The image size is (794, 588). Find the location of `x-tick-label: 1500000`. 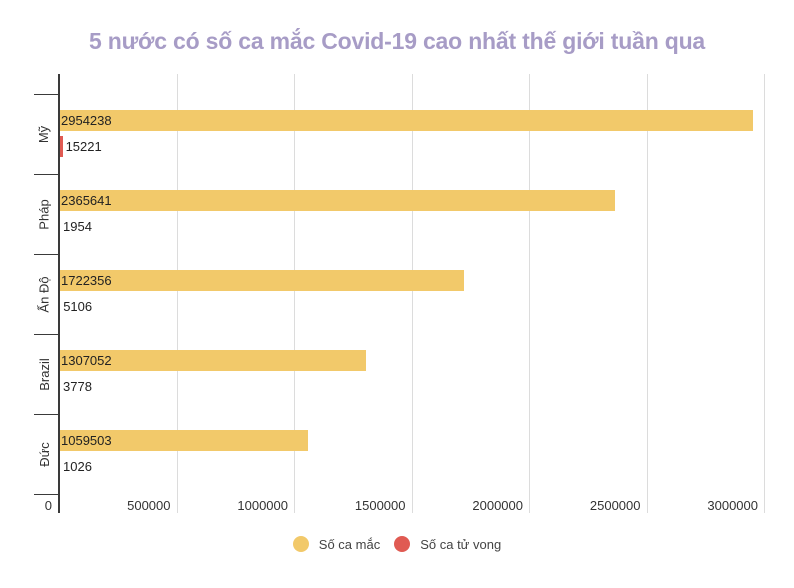

x-tick-label: 1500000 is located at coordinates (380, 505).